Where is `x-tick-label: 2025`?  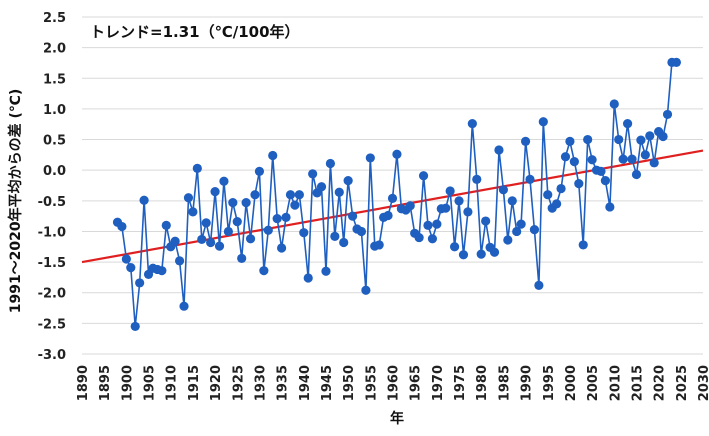
x-tick-label: 2025 is located at coordinates (682, 383).